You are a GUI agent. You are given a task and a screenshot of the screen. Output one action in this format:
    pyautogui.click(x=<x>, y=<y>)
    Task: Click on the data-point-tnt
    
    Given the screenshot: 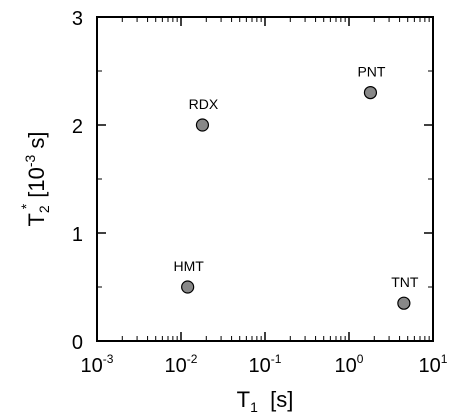 What is the action you would take?
    pyautogui.click(x=404, y=303)
    